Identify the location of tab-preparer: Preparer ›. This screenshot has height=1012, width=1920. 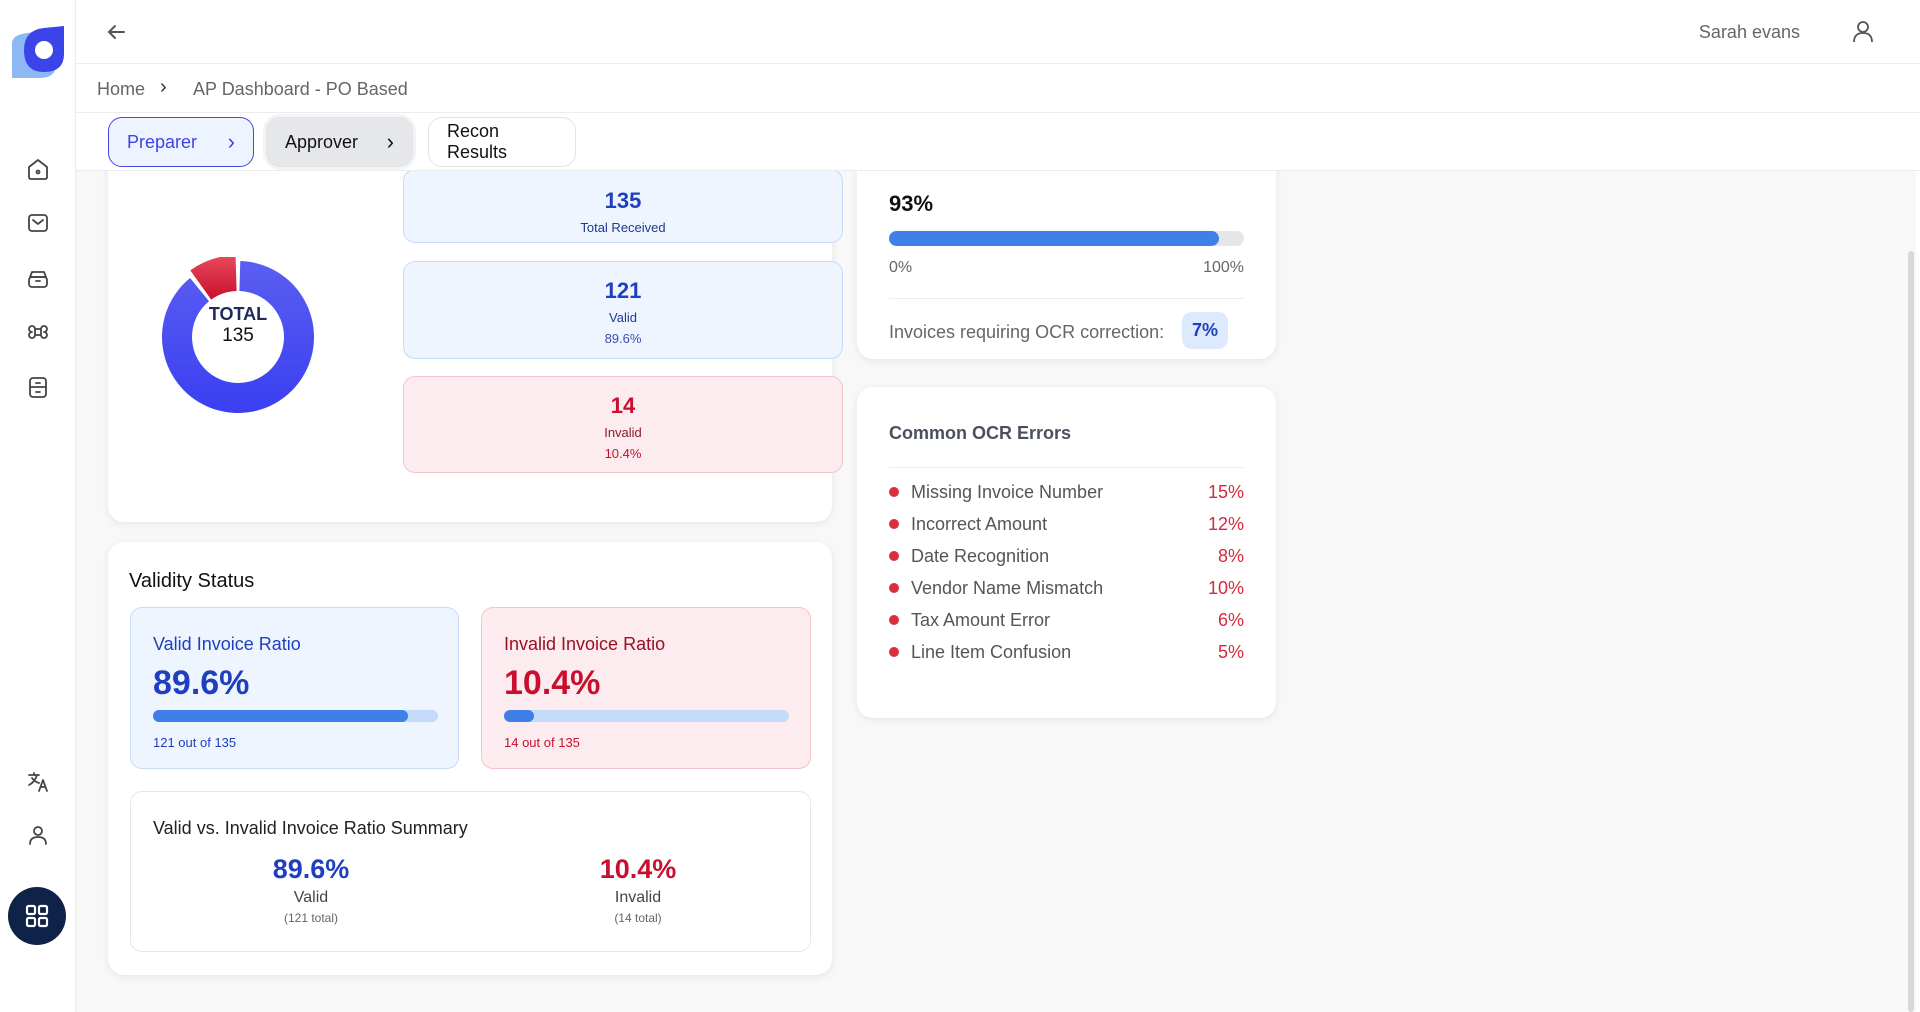
(181, 142).